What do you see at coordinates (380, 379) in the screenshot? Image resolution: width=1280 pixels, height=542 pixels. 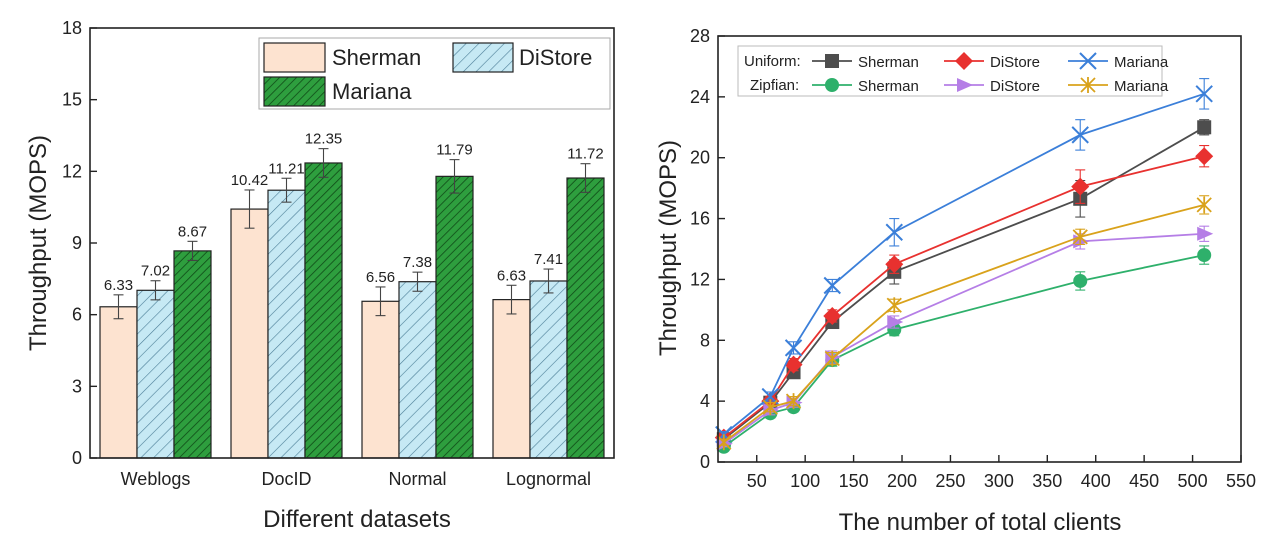 I see `bar-sherman-normal` at bounding box center [380, 379].